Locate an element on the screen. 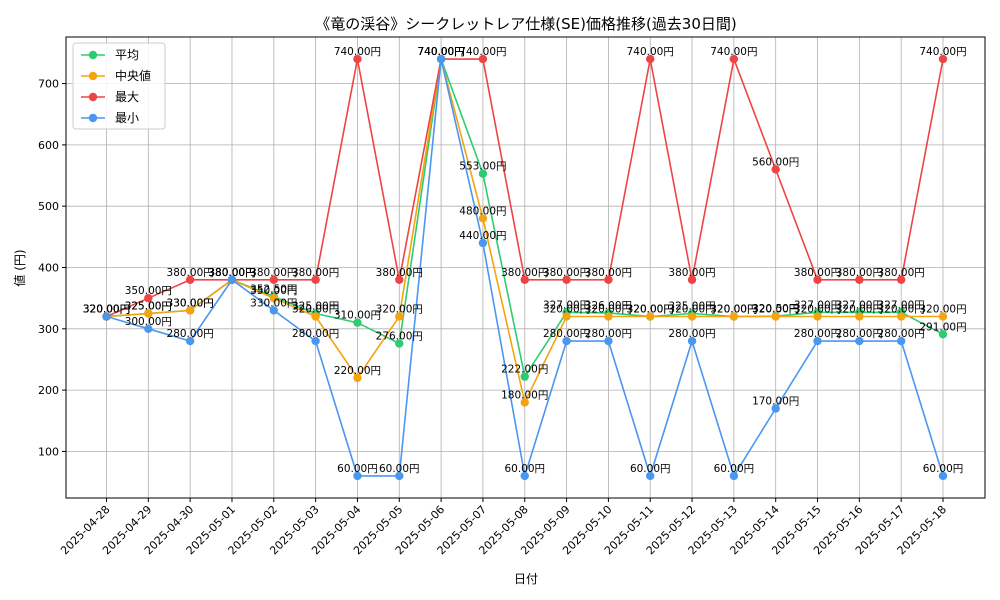 This screenshot has width=1000, height=600. y-tick-label: 700 is located at coordinates (48, 84).